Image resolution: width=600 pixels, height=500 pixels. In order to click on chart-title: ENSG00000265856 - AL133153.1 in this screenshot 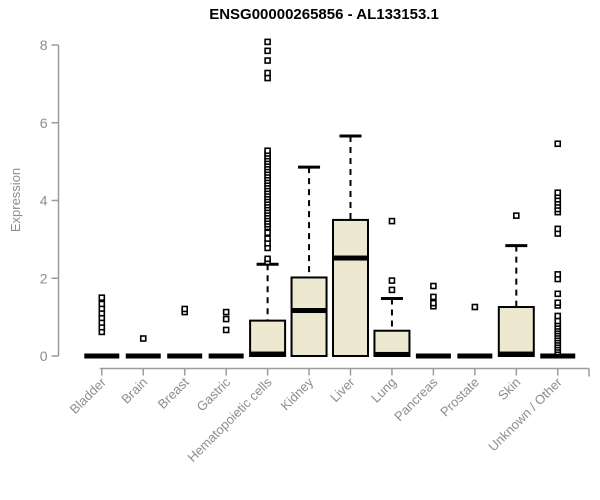, I will do `click(324, 14)`.